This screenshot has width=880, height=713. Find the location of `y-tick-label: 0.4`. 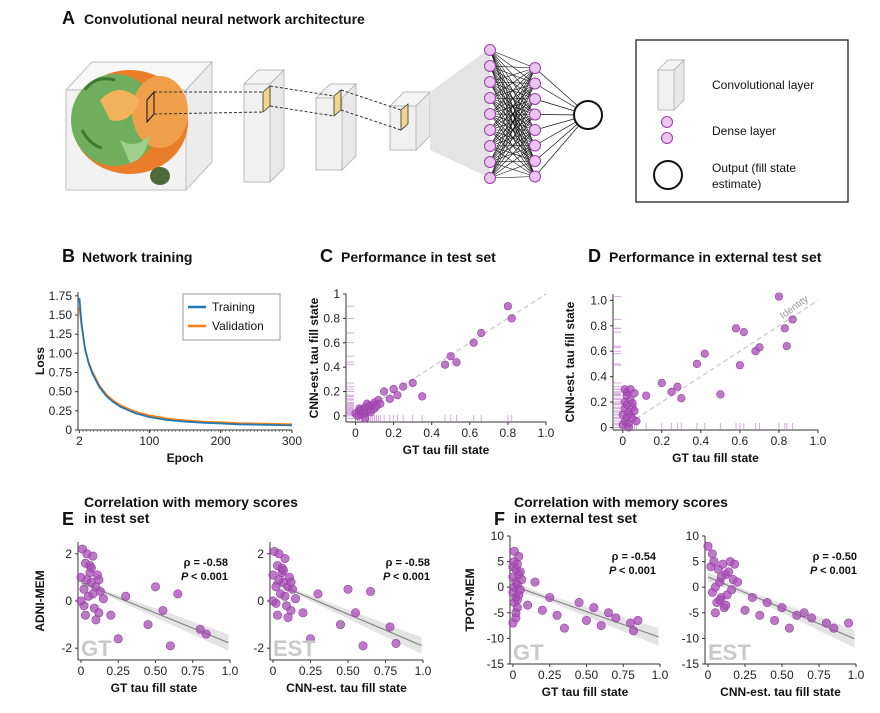

y-tick-label: 0.4 is located at coordinates (598, 377).